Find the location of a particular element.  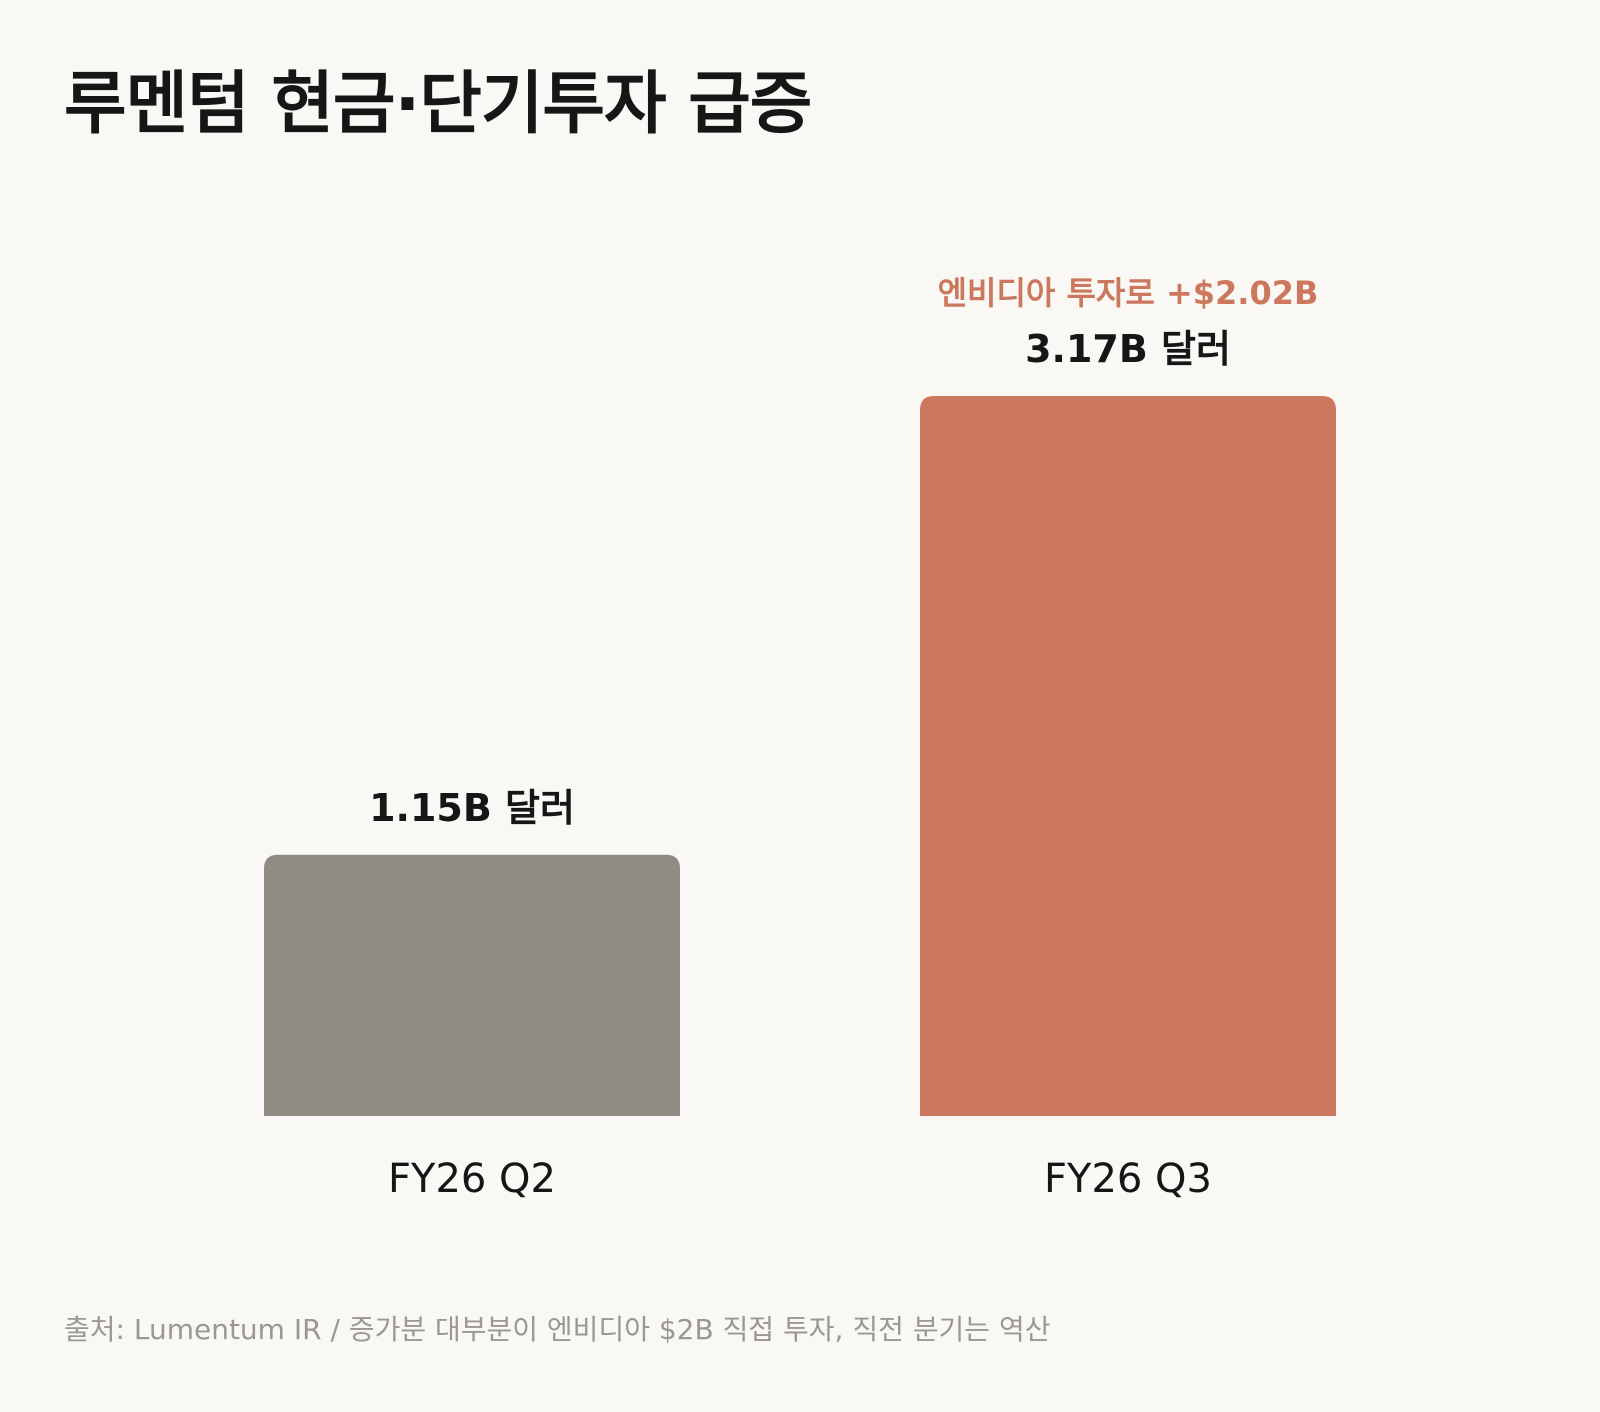

value-label-2: 3.17B 달러 is located at coordinates (1128, 349).